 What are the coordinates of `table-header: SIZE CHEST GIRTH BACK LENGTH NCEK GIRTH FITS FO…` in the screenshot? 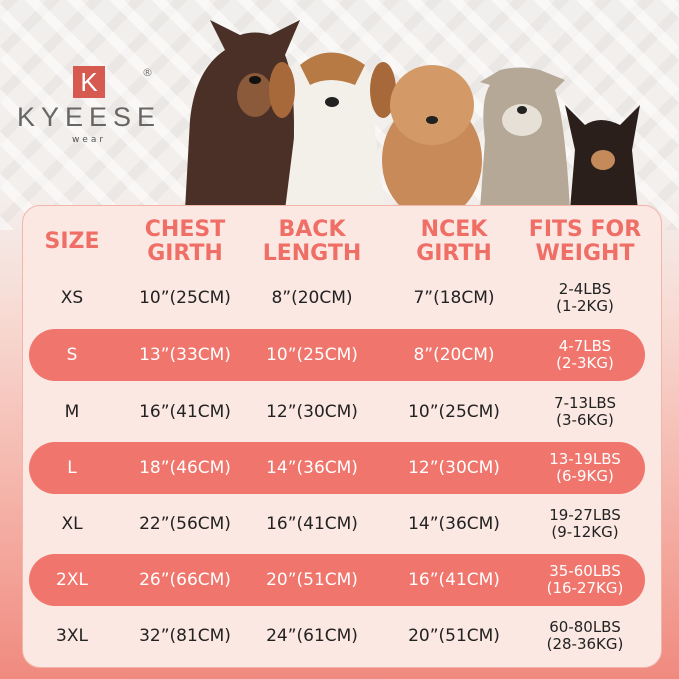 It's located at (337, 242).